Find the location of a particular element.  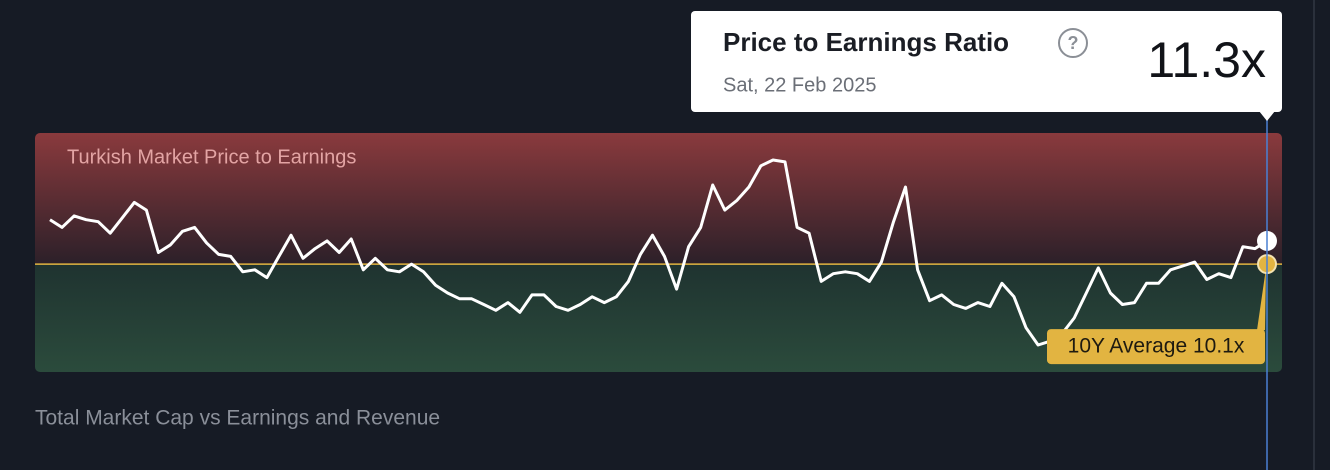

help-icon-glyph: ? is located at coordinates (1073, 43).